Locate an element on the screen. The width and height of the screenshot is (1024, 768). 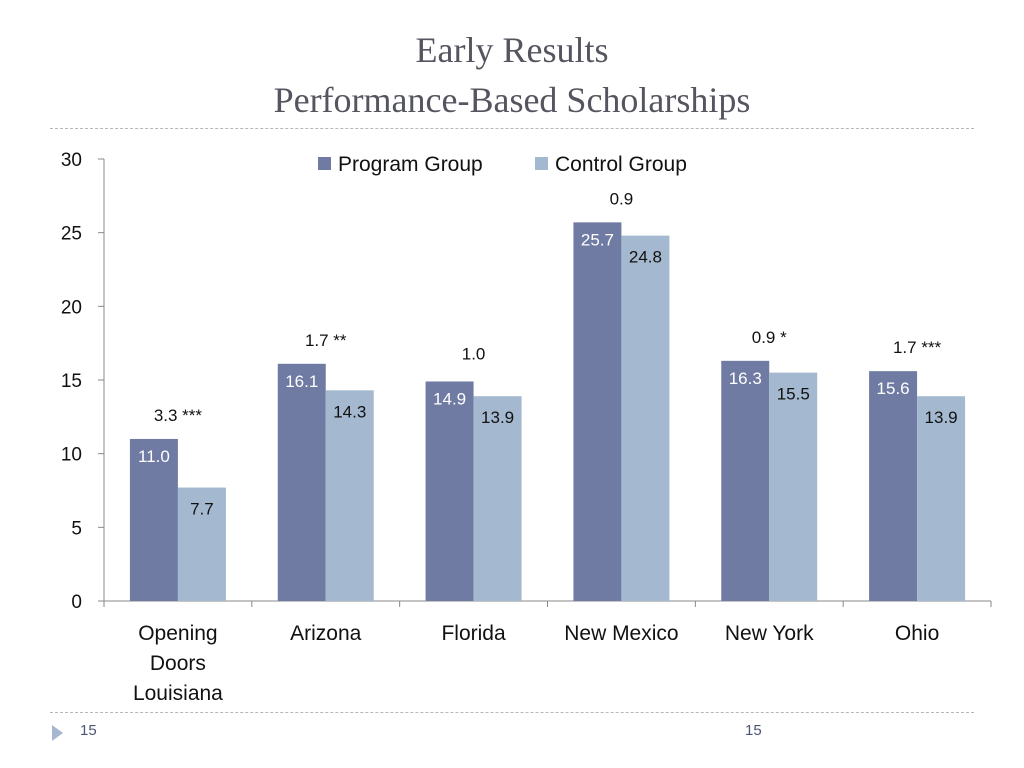
slide-title-line2: Performance-Based Scholarships is located at coordinates (512, 100).